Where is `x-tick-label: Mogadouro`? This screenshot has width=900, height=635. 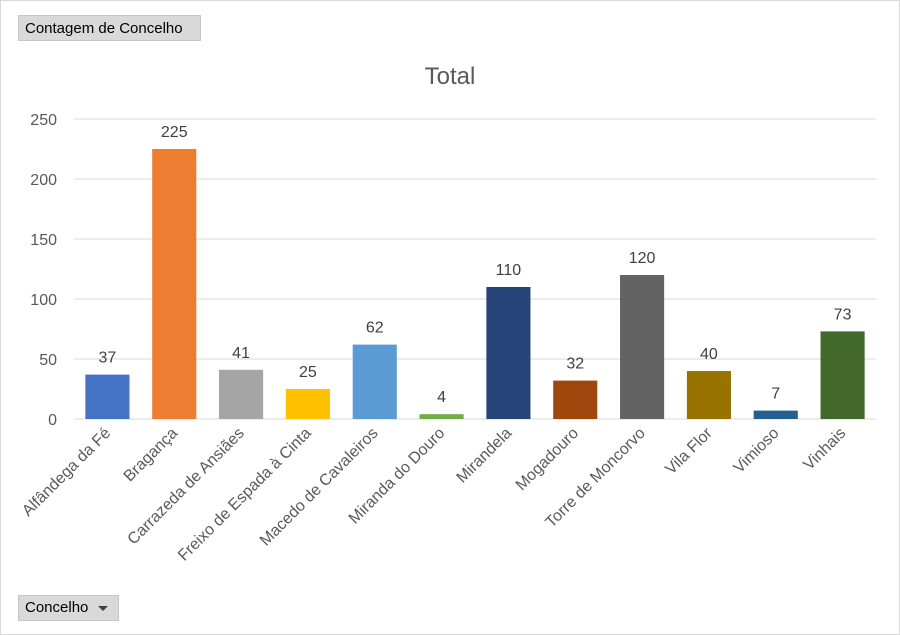
x-tick-label: Mogadouro is located at coordinates (547, 459).